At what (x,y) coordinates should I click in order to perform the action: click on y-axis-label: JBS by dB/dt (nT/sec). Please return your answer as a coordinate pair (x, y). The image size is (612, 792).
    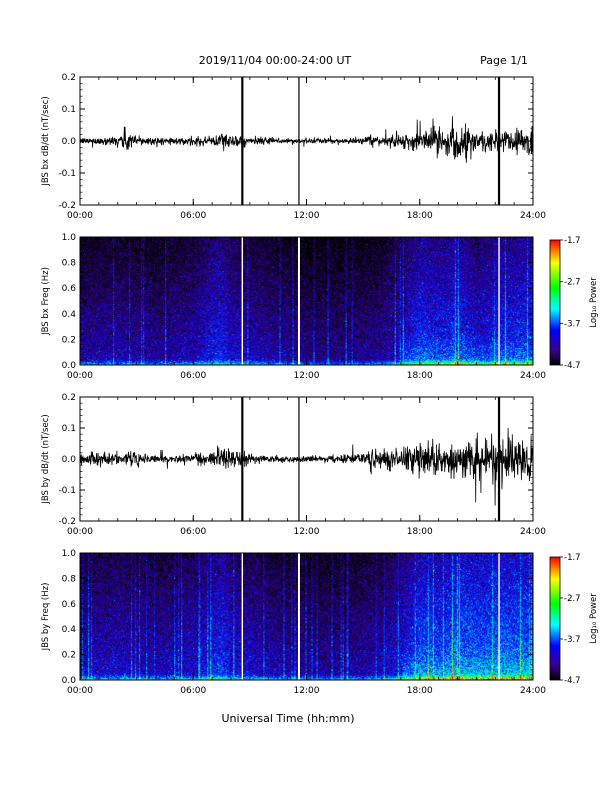
    Looking at the image, I should click on (46, 459).